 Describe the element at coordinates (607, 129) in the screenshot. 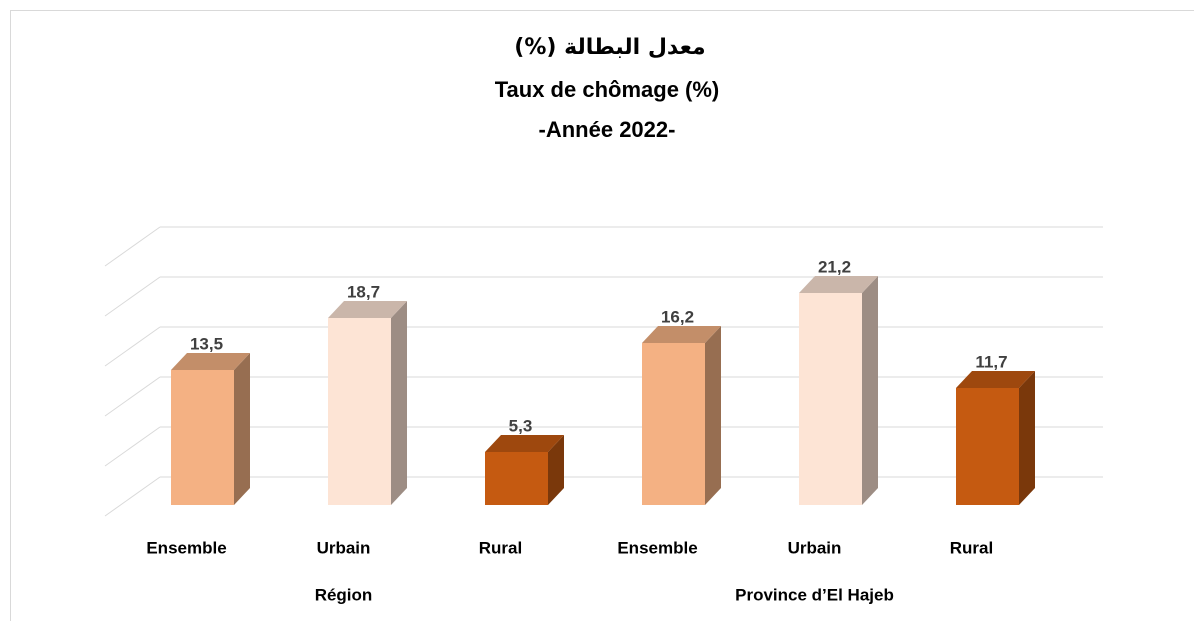

I see `chart-subtitle: -Année 2022-` at that location.